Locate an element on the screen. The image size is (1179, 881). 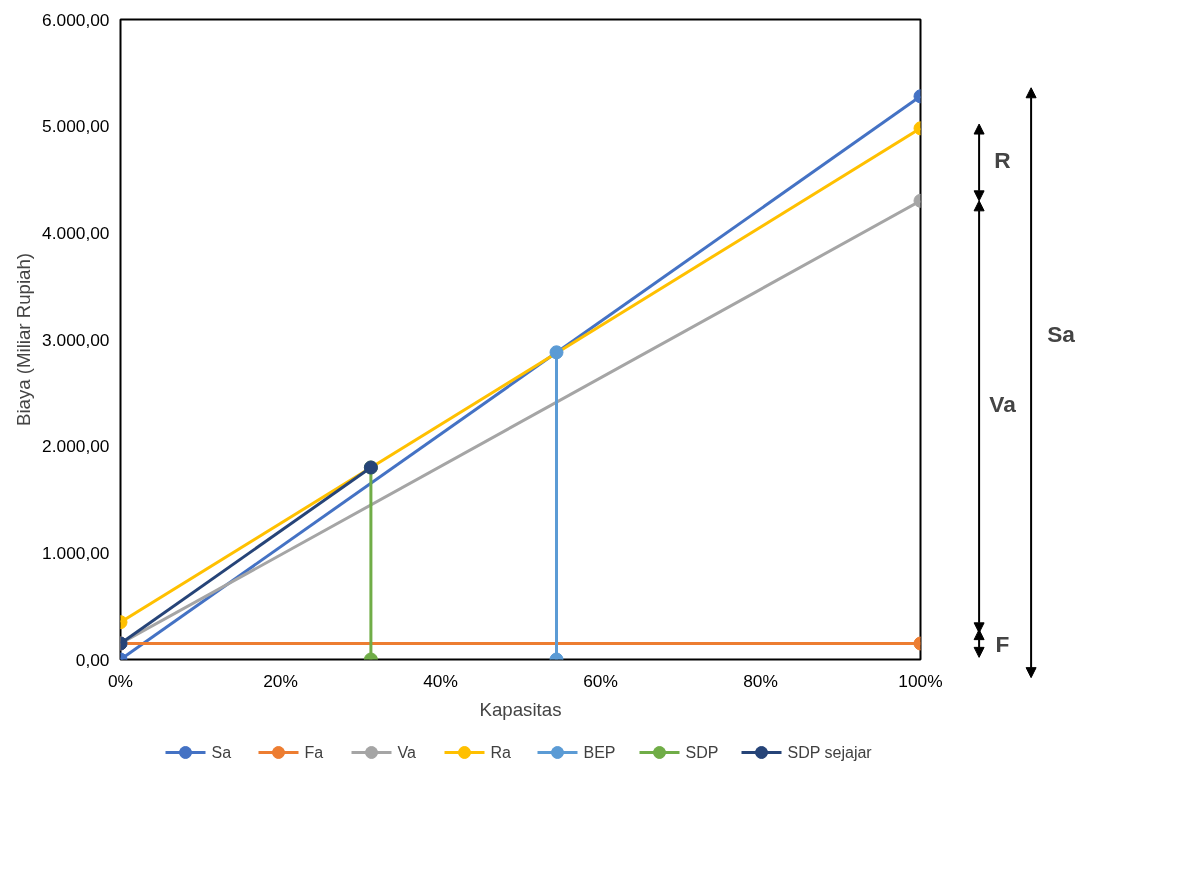
text: Sa is located at coordinates (1061, 334).